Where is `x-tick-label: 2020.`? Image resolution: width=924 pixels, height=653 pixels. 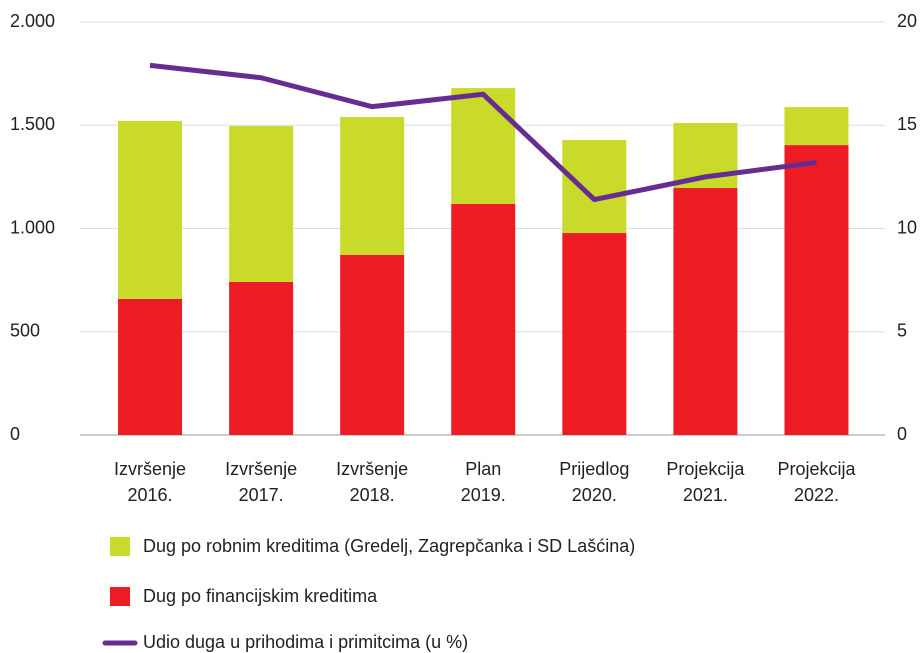 x-tick-label: 2020. is located at coordinates (594, 495).